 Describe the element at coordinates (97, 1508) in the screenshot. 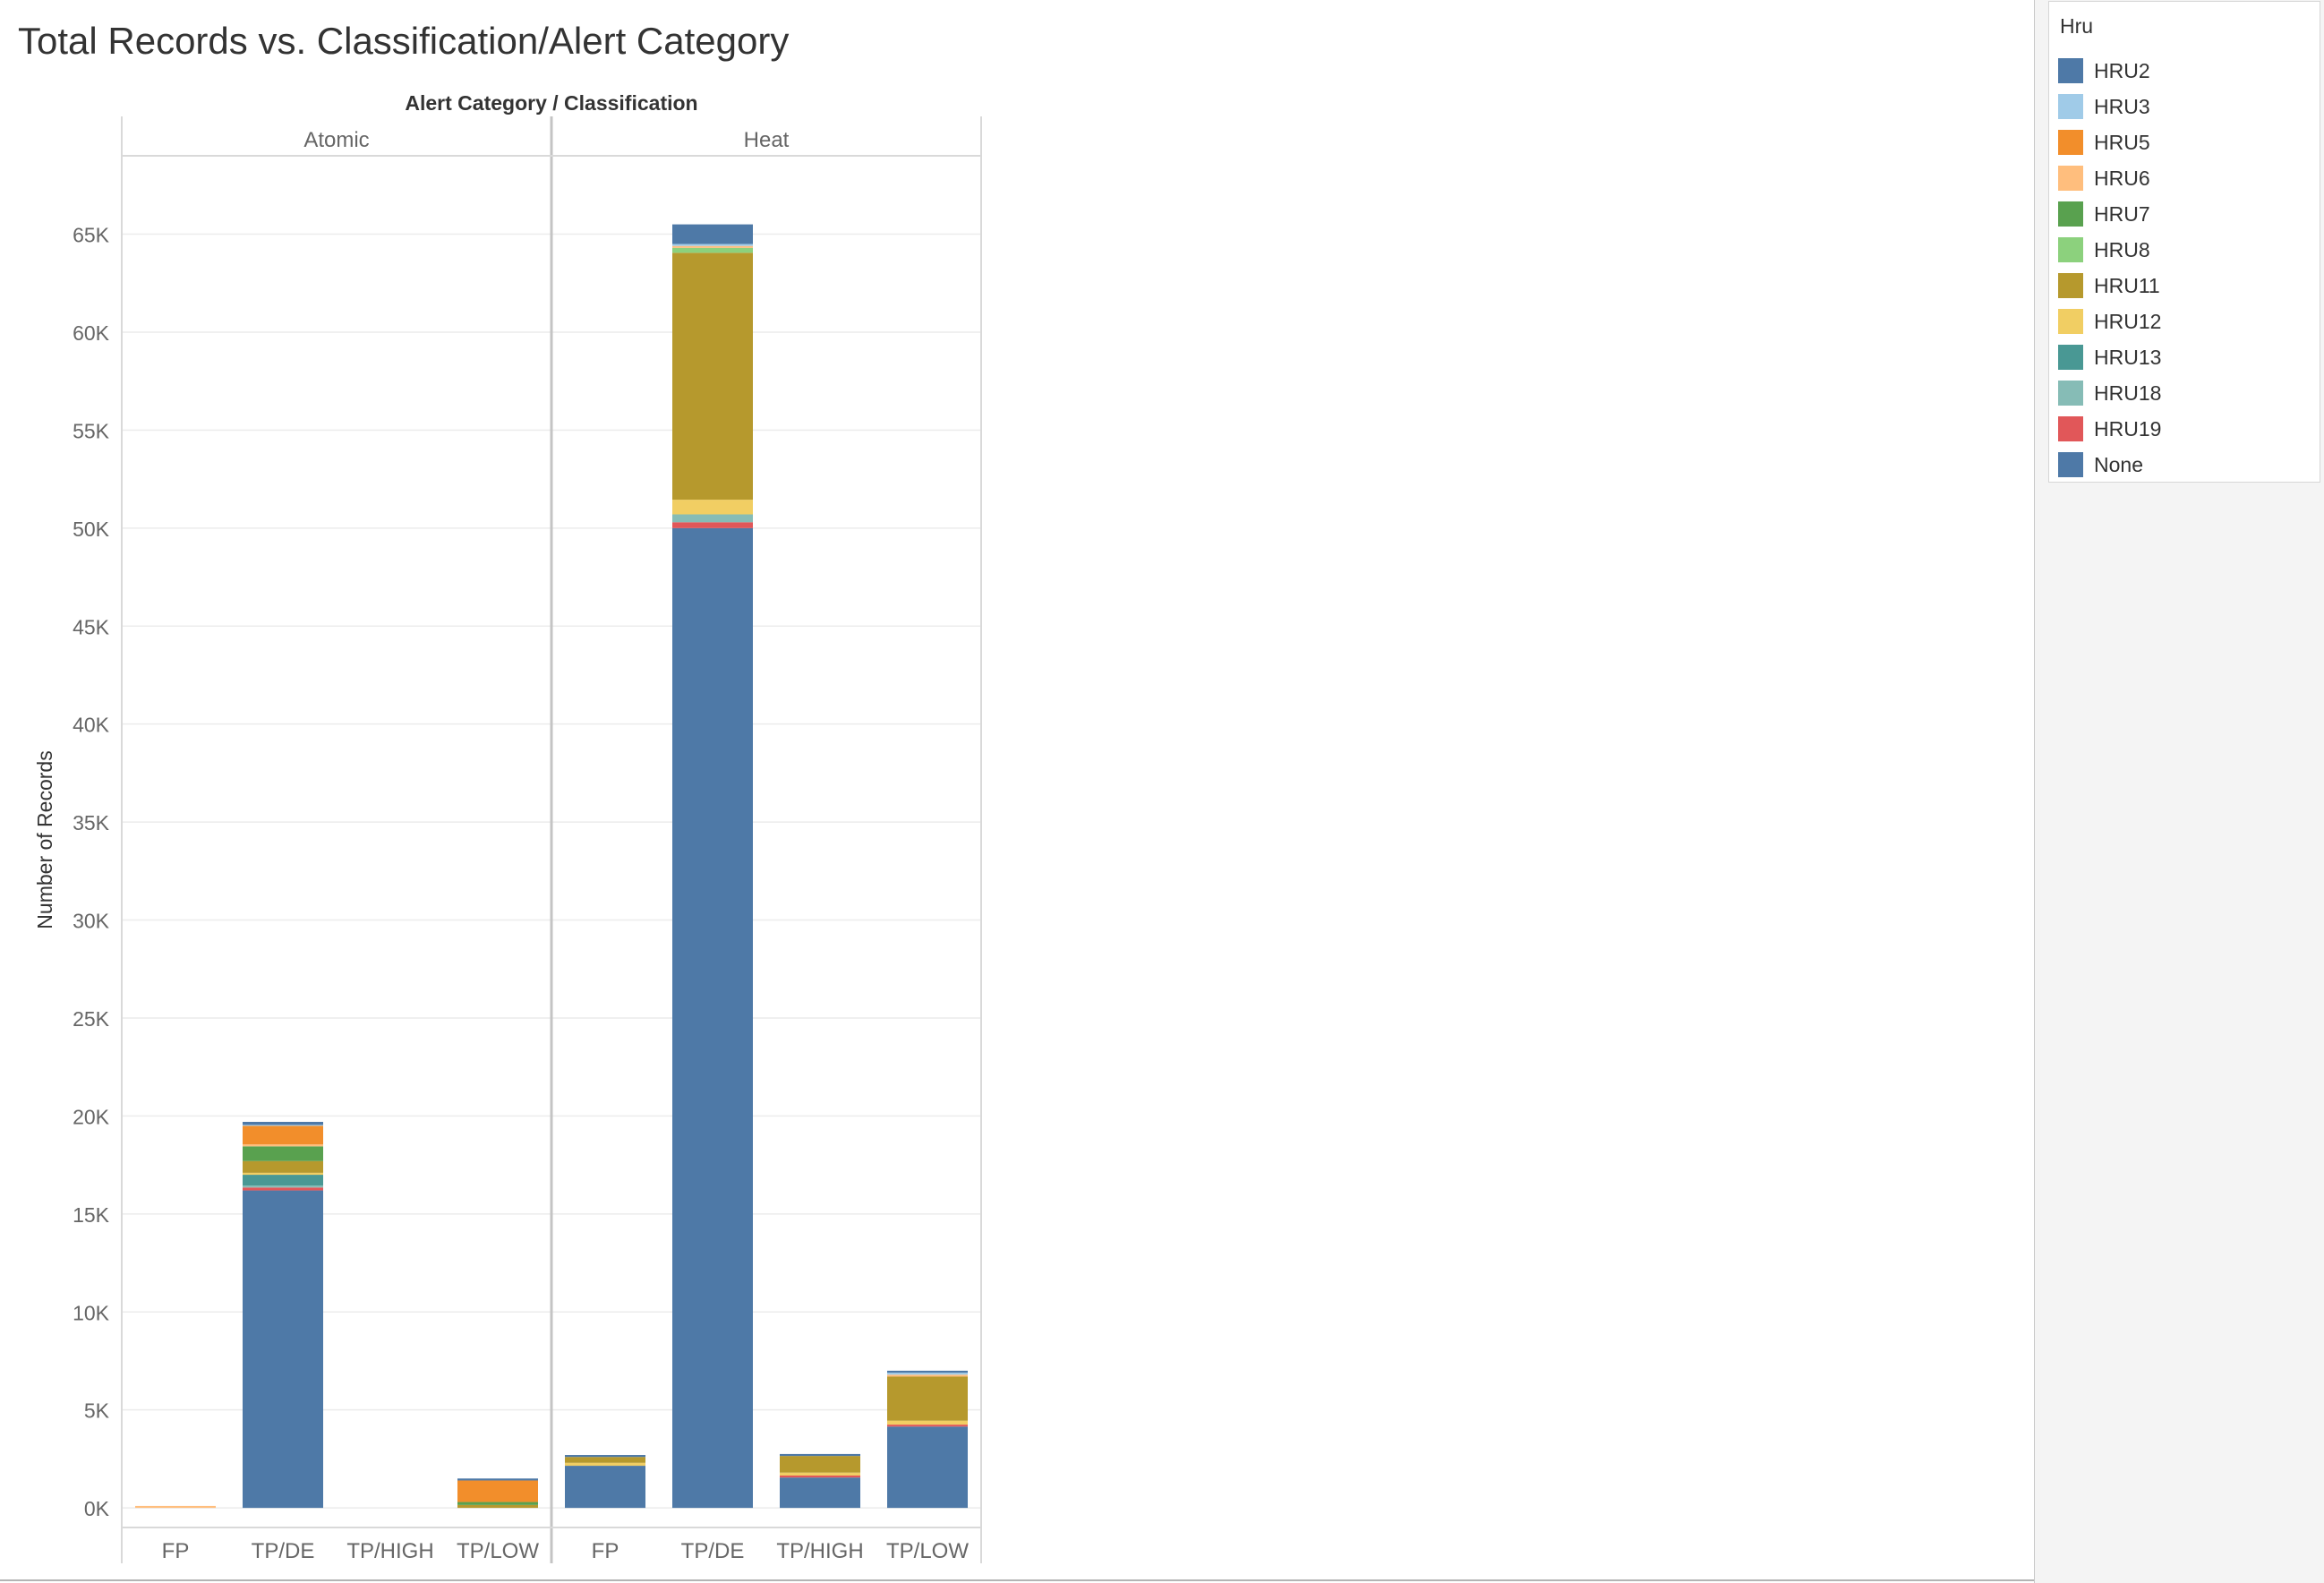

I see `y-tick-label: 0K` at that location.